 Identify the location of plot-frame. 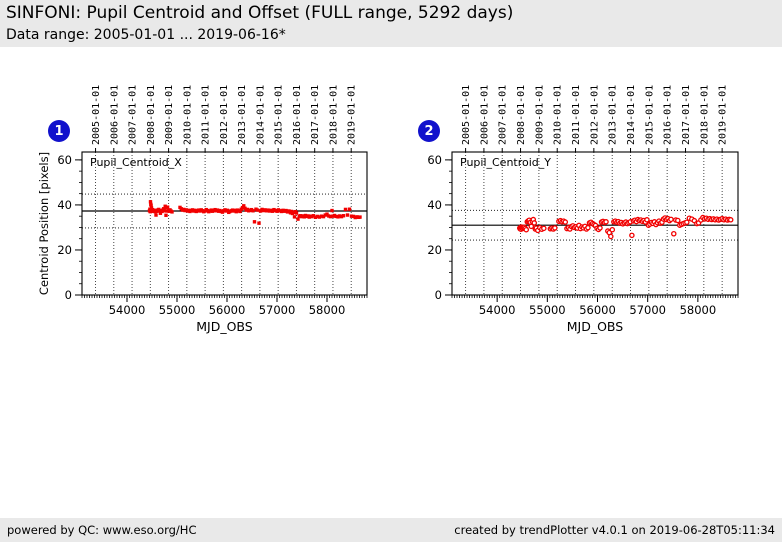
(224, 223).